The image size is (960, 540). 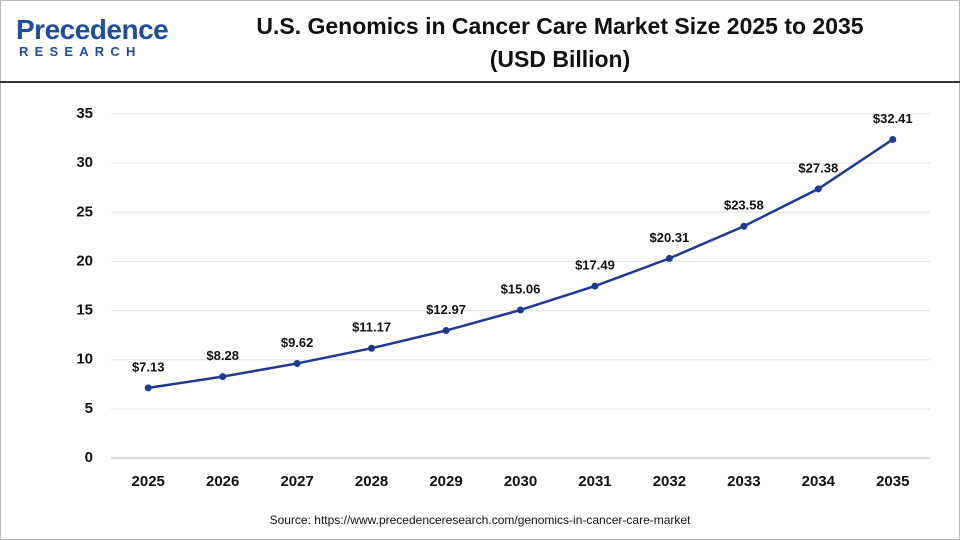 I want to click on x-tick-label: 2028, so click(x=371, y=481).